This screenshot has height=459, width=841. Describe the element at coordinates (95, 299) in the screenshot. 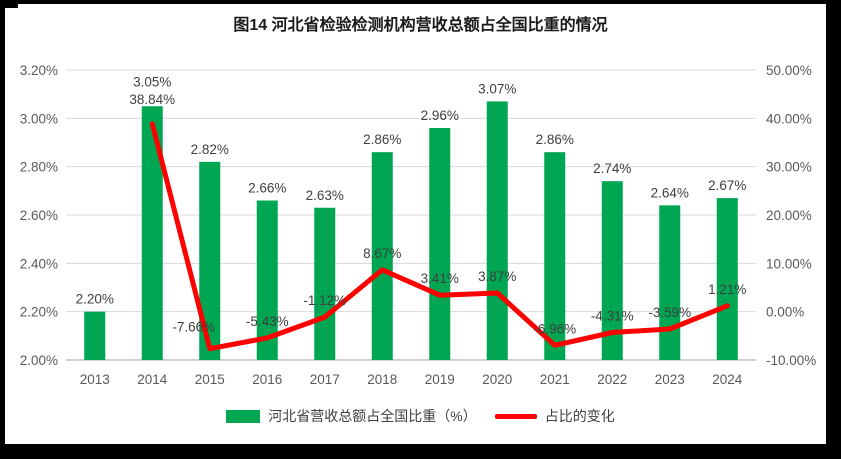

I see `bar-label: 2.20%` at that location.